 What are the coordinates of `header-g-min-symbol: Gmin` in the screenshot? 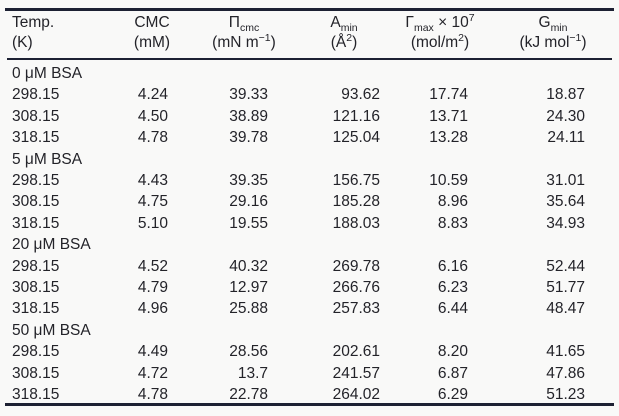 It's located at (553, 24).